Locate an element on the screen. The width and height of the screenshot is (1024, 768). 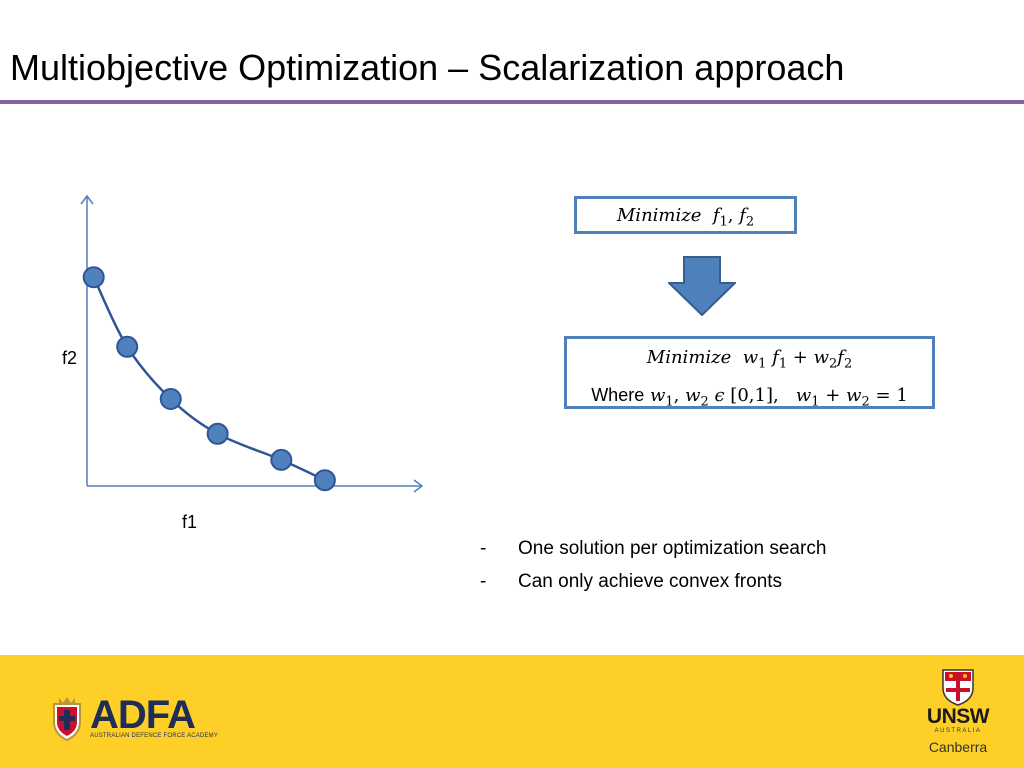
original-problem-box: Minimize f1, f2 is located at coordinates (685, 215).